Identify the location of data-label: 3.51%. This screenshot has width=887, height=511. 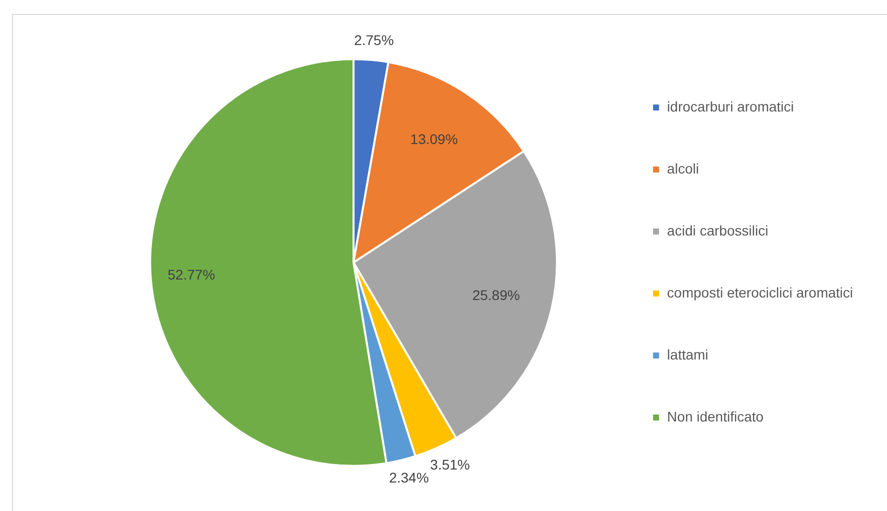
(450, 464).